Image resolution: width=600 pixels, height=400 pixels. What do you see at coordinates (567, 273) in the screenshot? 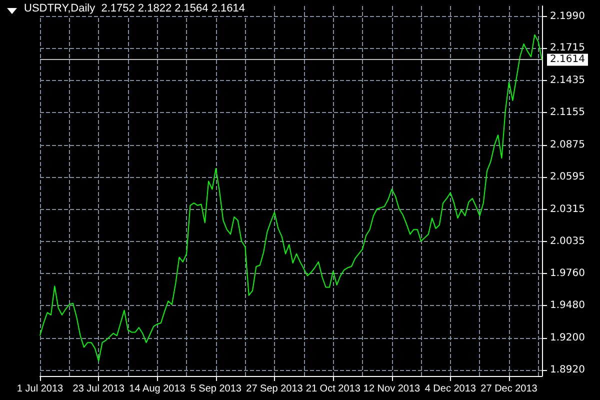
I see `y-tick-label: 1.9760` at bounding box center [567, 273].